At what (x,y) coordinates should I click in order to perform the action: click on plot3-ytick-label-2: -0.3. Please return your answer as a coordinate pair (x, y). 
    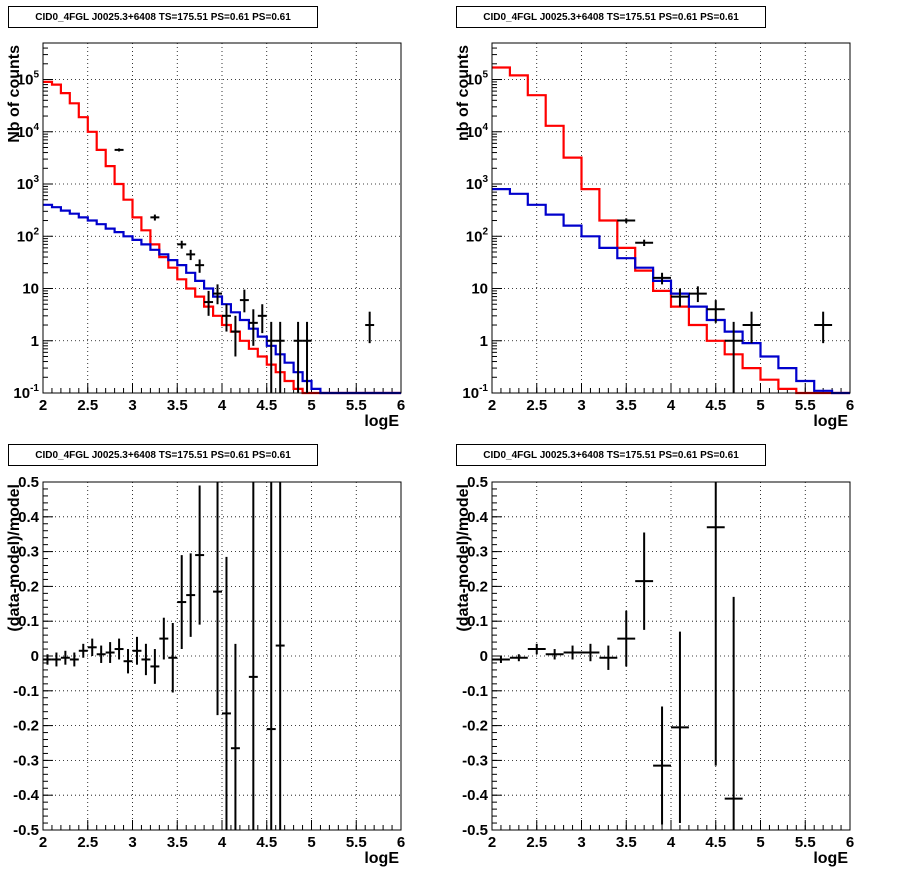
    Looking at the image, I should click on (26, 760).